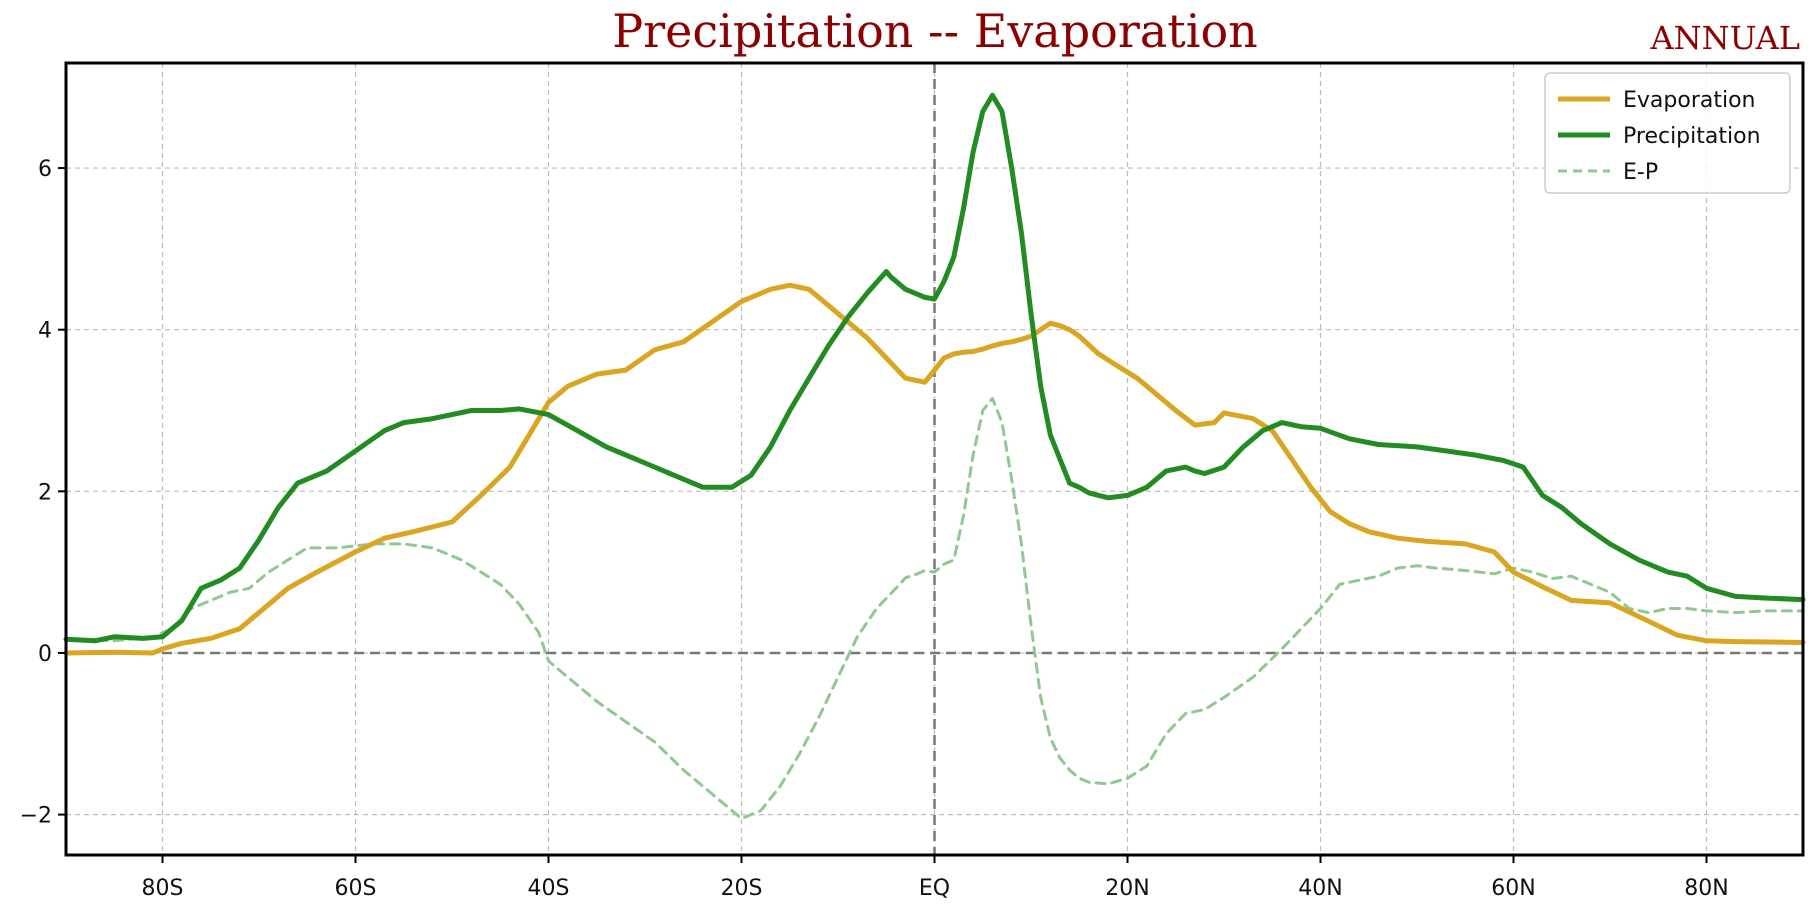 Image resolution: width=1817 pixels, height=917 pixels. I want to click on x-tick-label: 20N, so click(1127, 888).